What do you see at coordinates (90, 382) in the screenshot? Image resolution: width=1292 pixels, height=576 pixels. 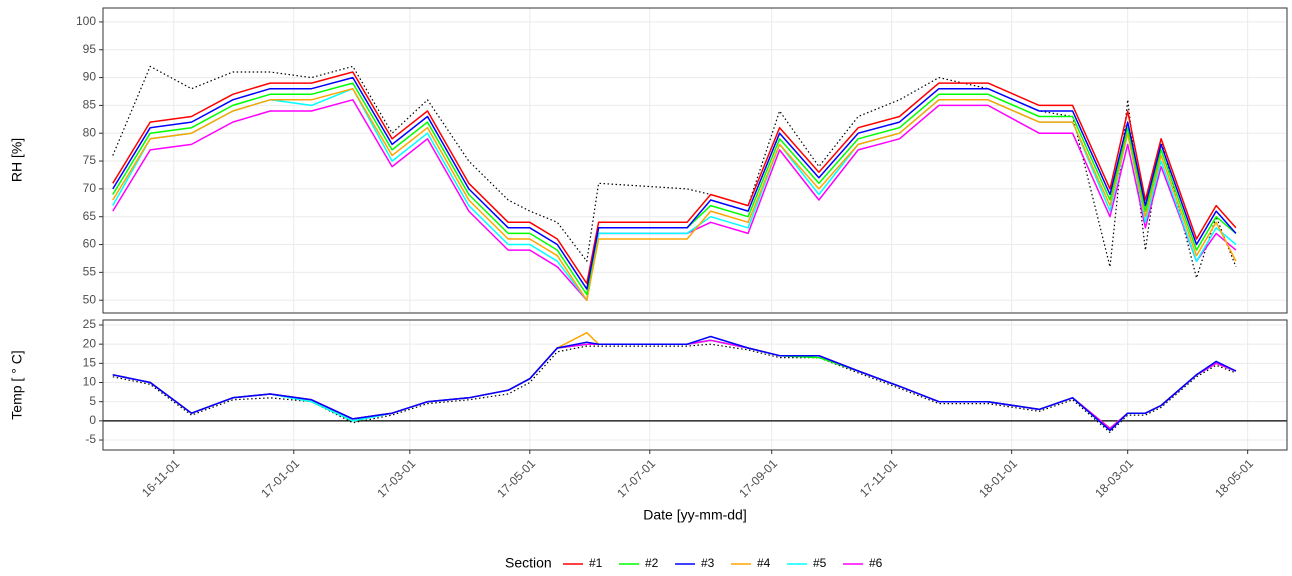 I see `y-tick-label: 10` at bounding box center [90, 382].